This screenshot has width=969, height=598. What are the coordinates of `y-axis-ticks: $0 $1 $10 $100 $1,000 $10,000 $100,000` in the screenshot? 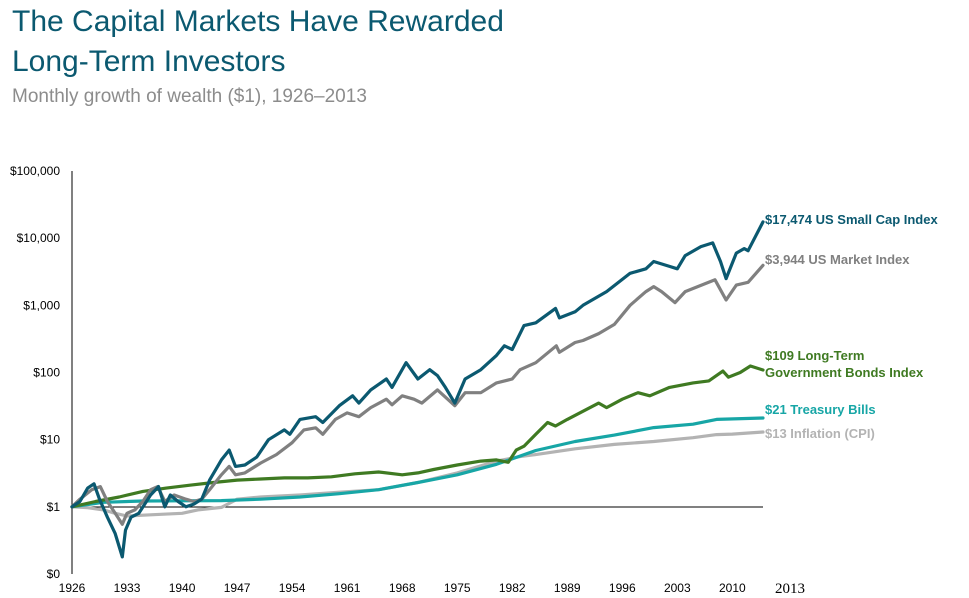 It's located at (35, 372).